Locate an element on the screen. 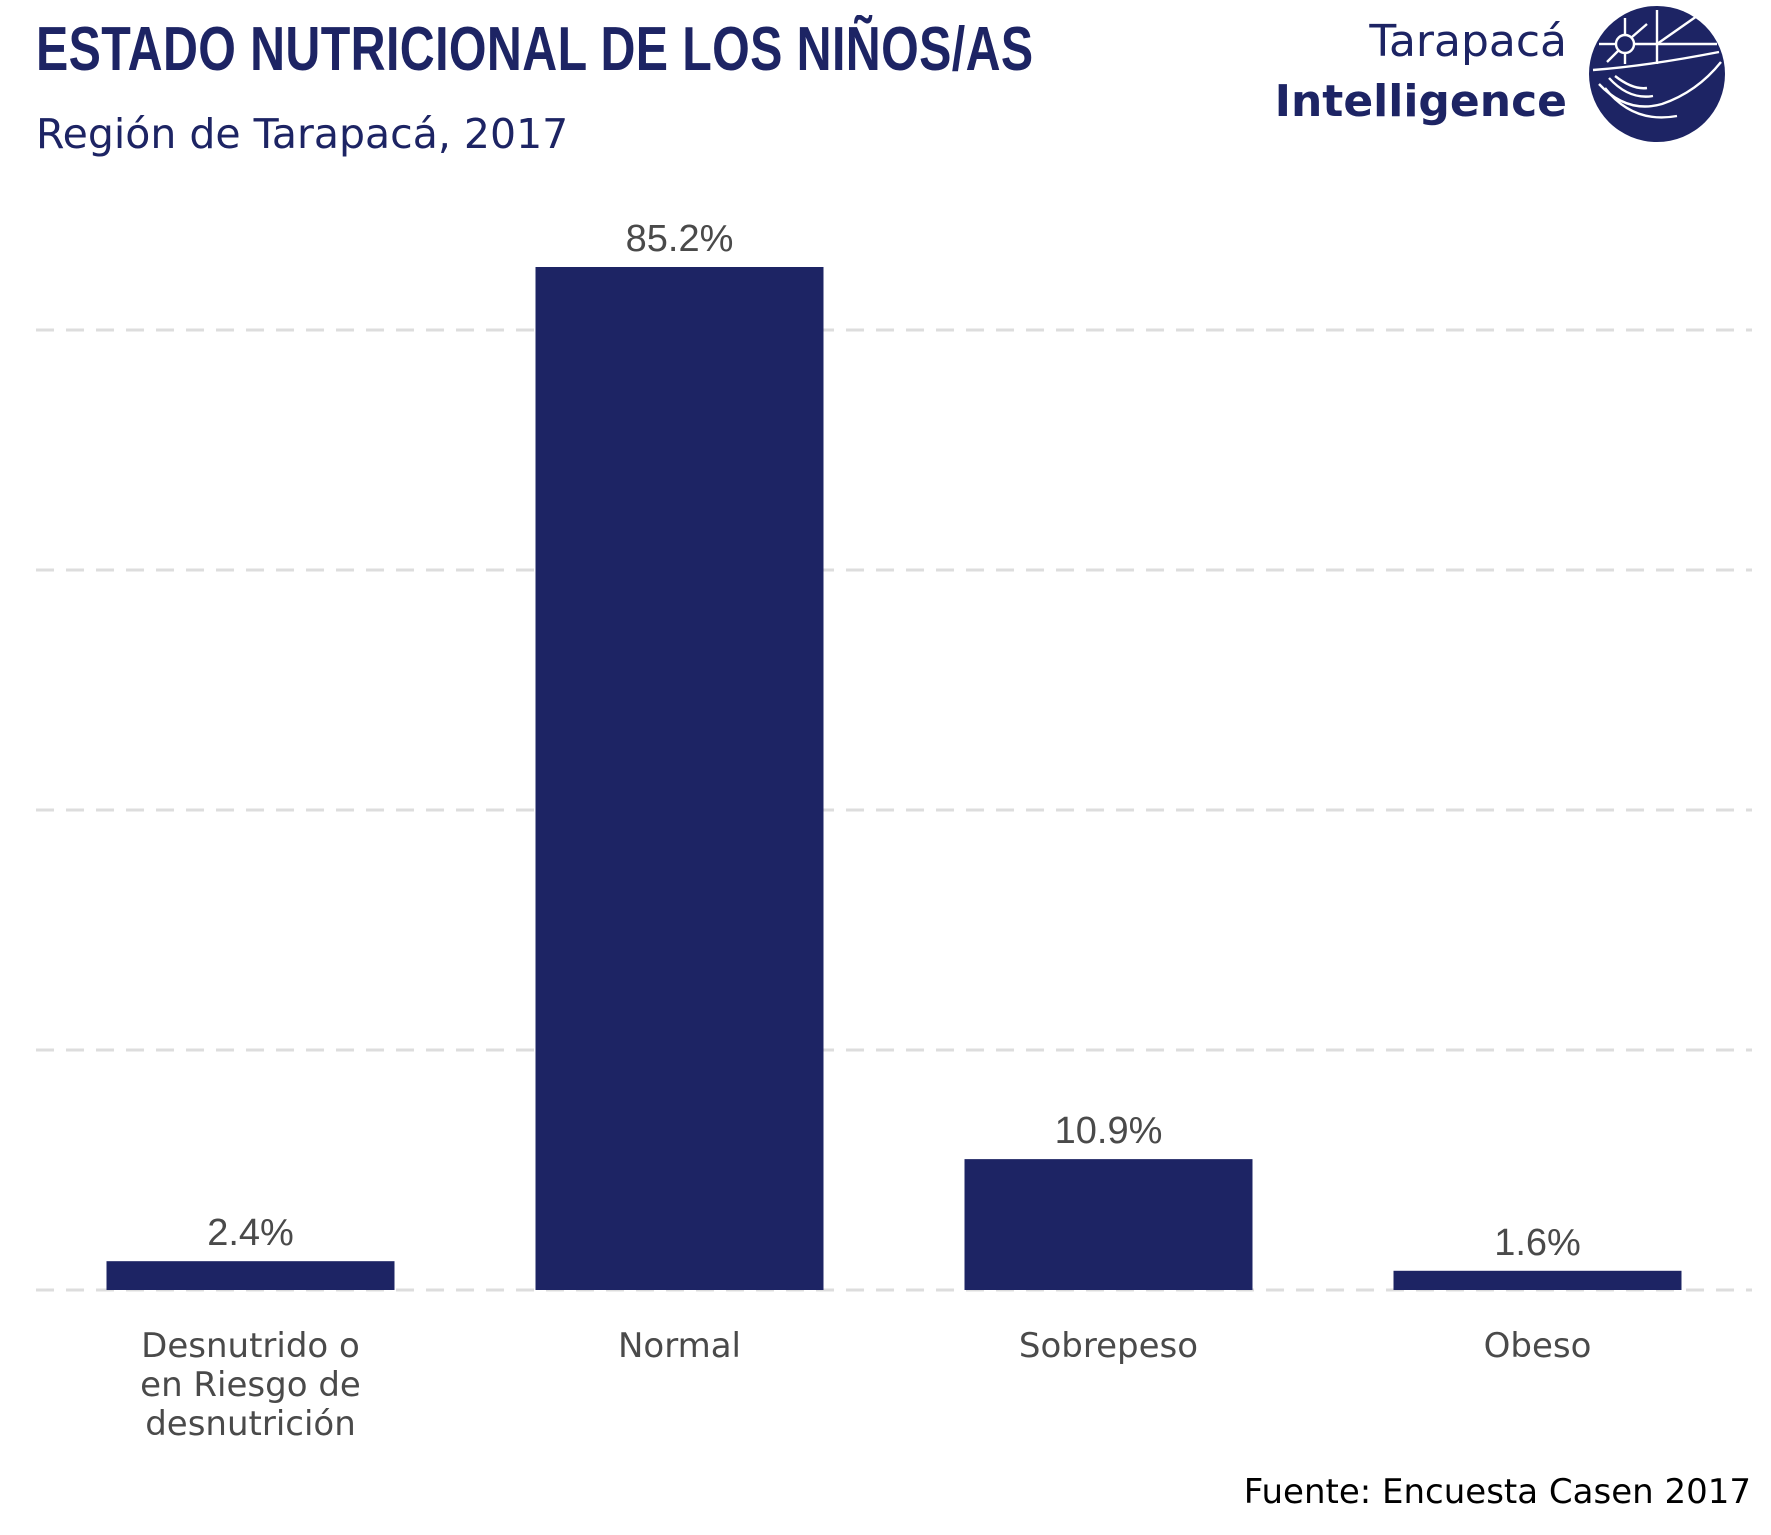 The image size is (1771, 1535). x-tick-label-line: Obeso is located at coordinates (1538, 1346).